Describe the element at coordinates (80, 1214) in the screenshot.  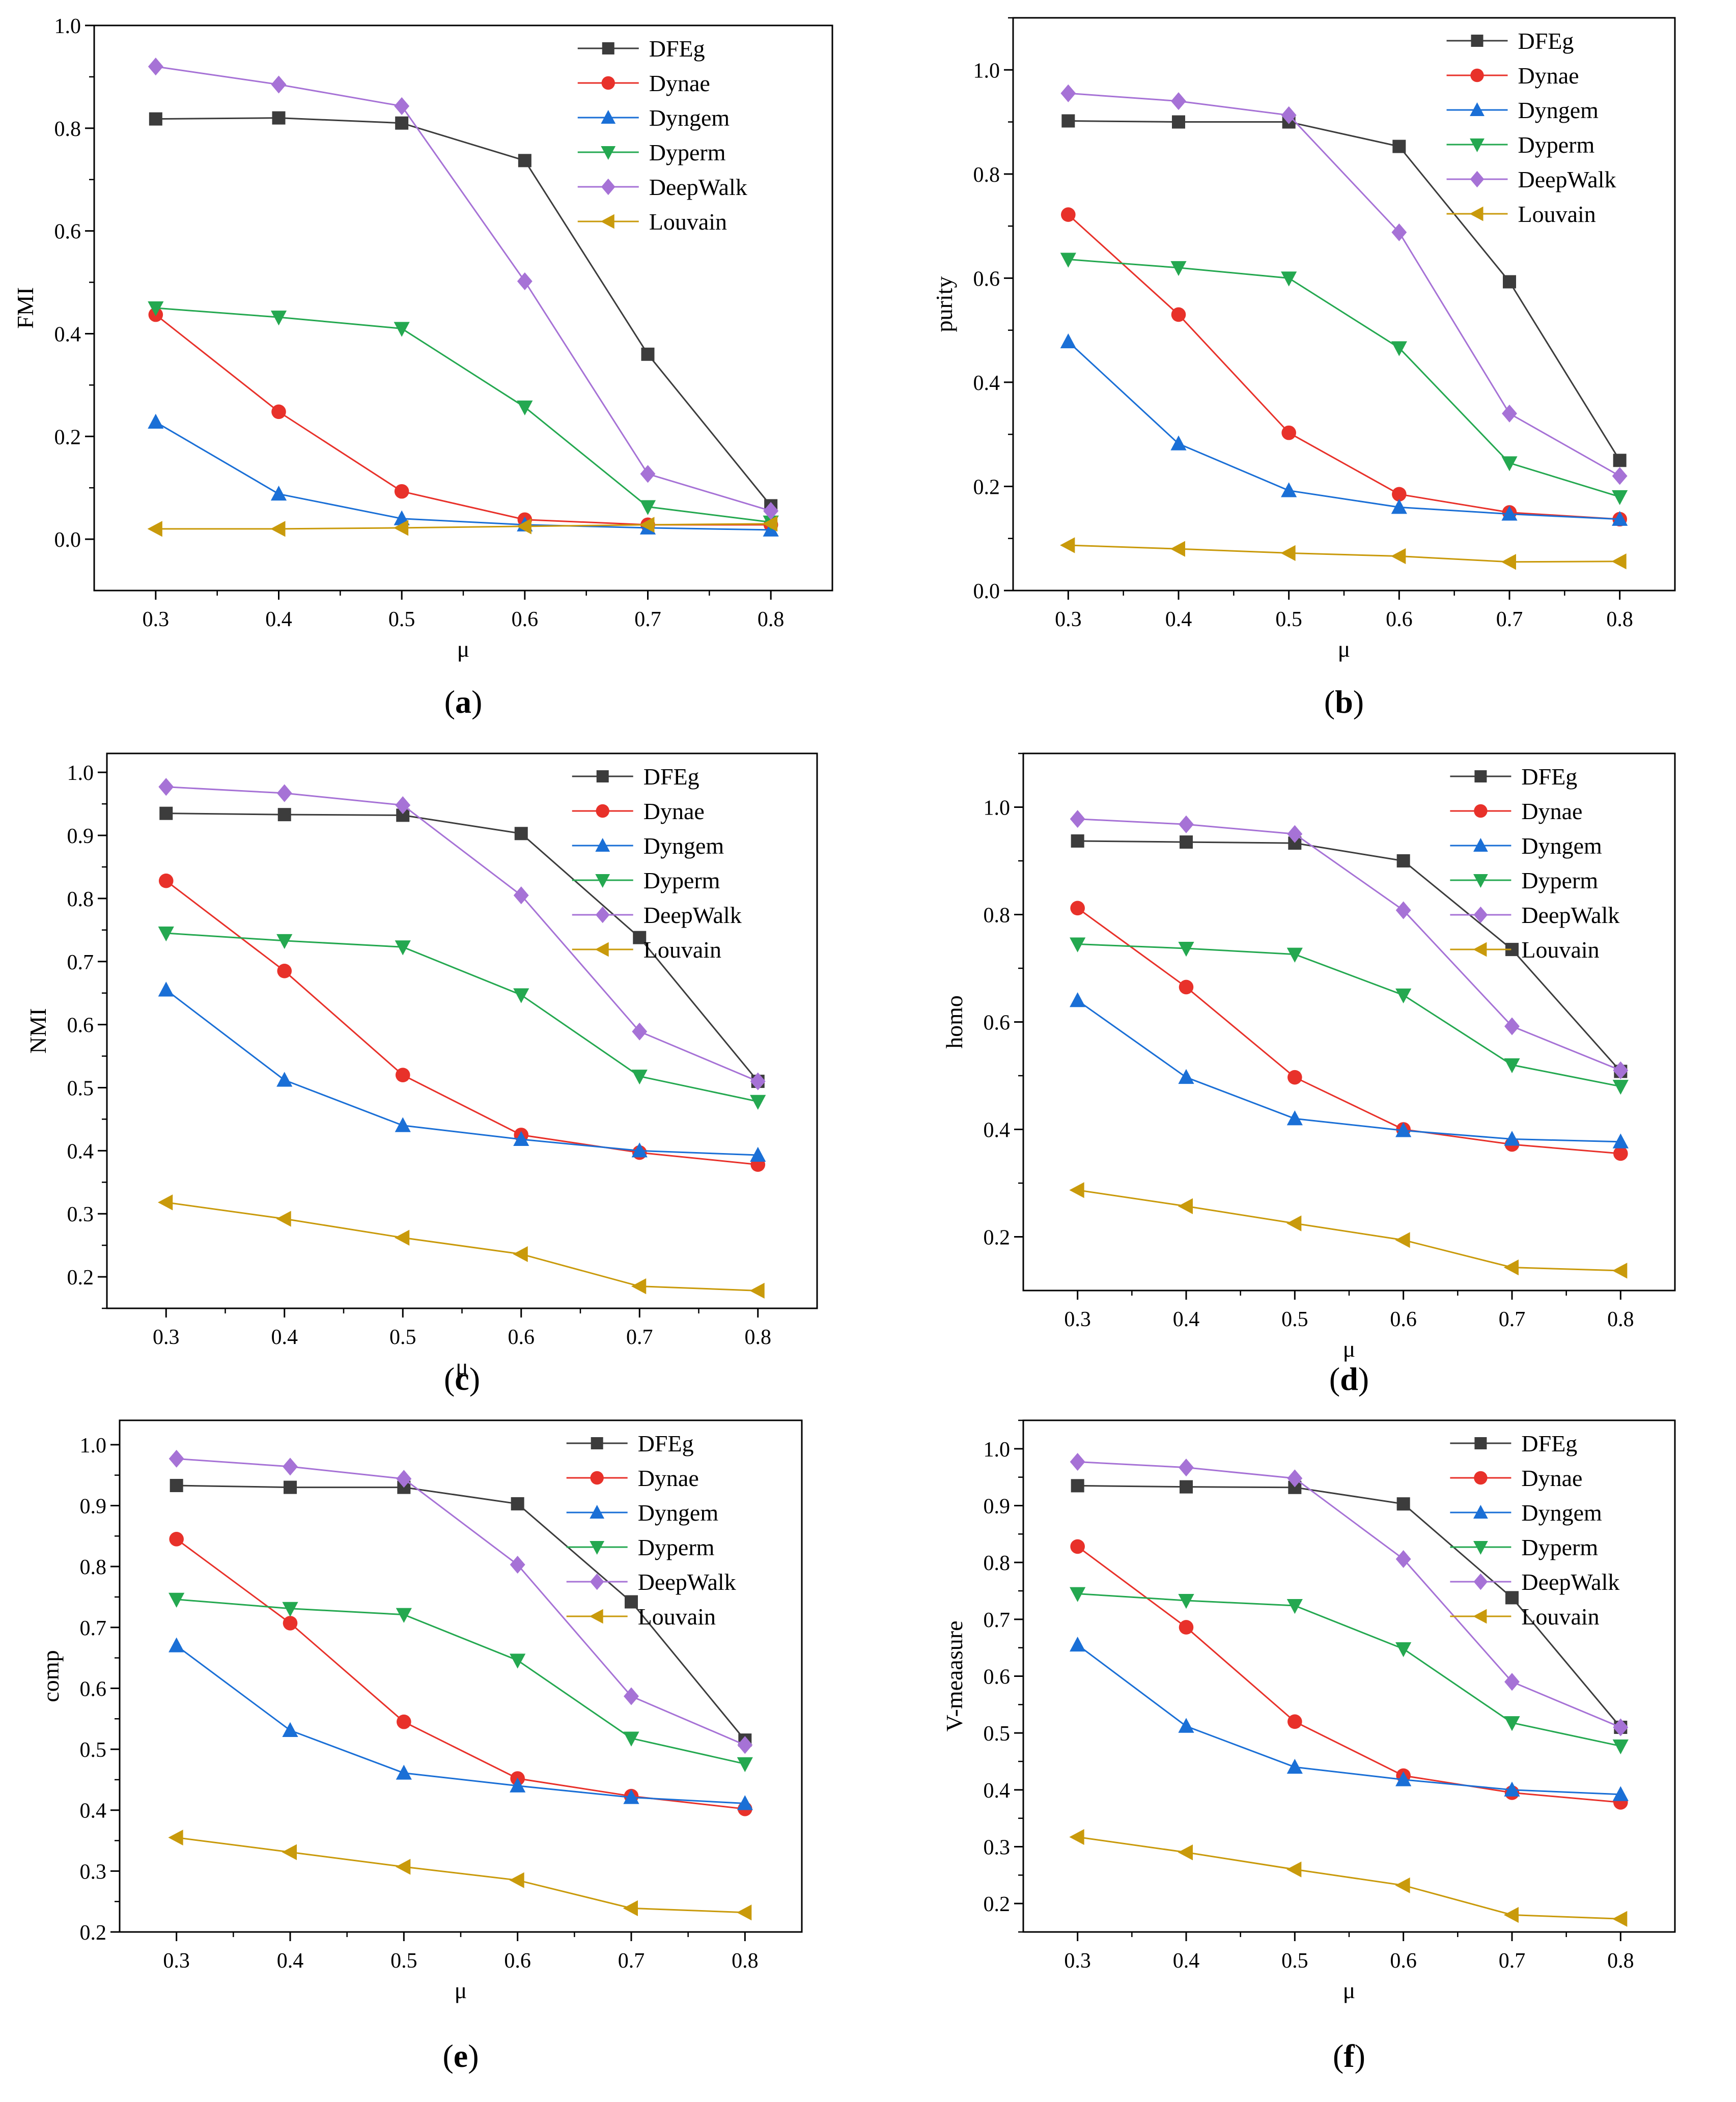
I see `y-tick-label: 0.3` at that location.